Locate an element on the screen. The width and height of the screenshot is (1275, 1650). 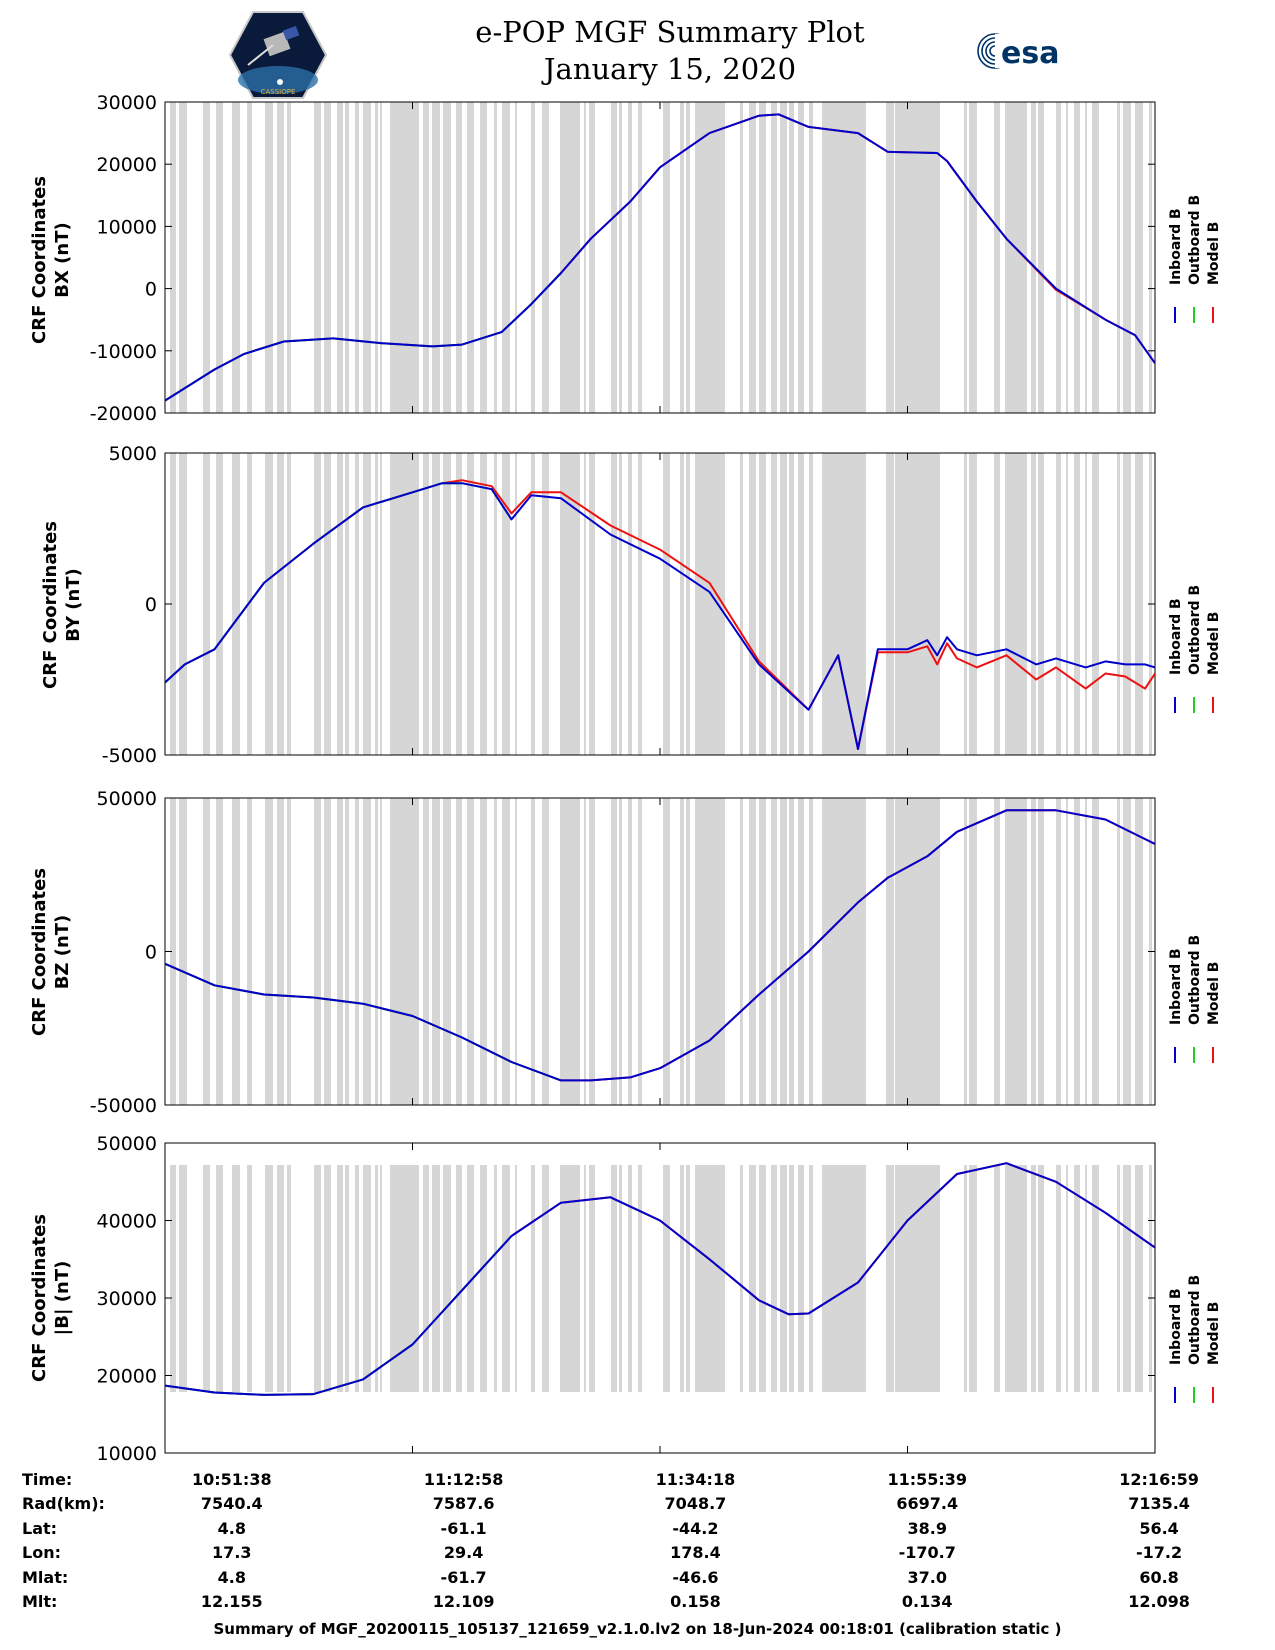
btotal-ylabel-line2: |B| (nT) is located at coordinates (62, 1298).